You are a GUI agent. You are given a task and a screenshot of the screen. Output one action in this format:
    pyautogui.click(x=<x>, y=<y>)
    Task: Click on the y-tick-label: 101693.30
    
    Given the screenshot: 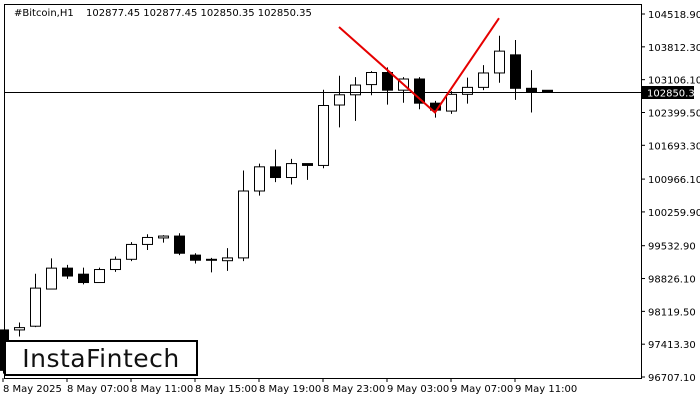 What is the action you would take?
    pyautogui.click(x=674, y=146)
    